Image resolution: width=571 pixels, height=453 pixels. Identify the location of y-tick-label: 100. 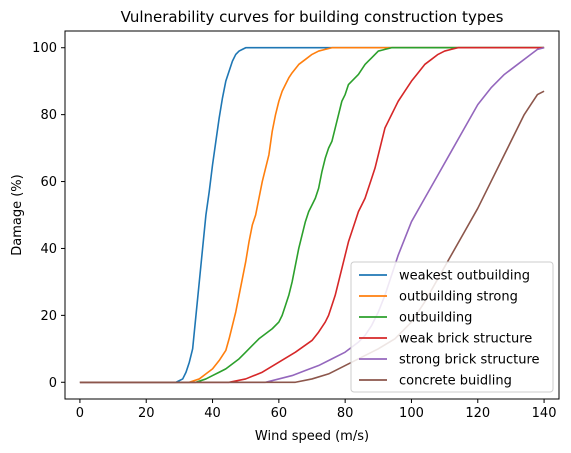
(44, 48).